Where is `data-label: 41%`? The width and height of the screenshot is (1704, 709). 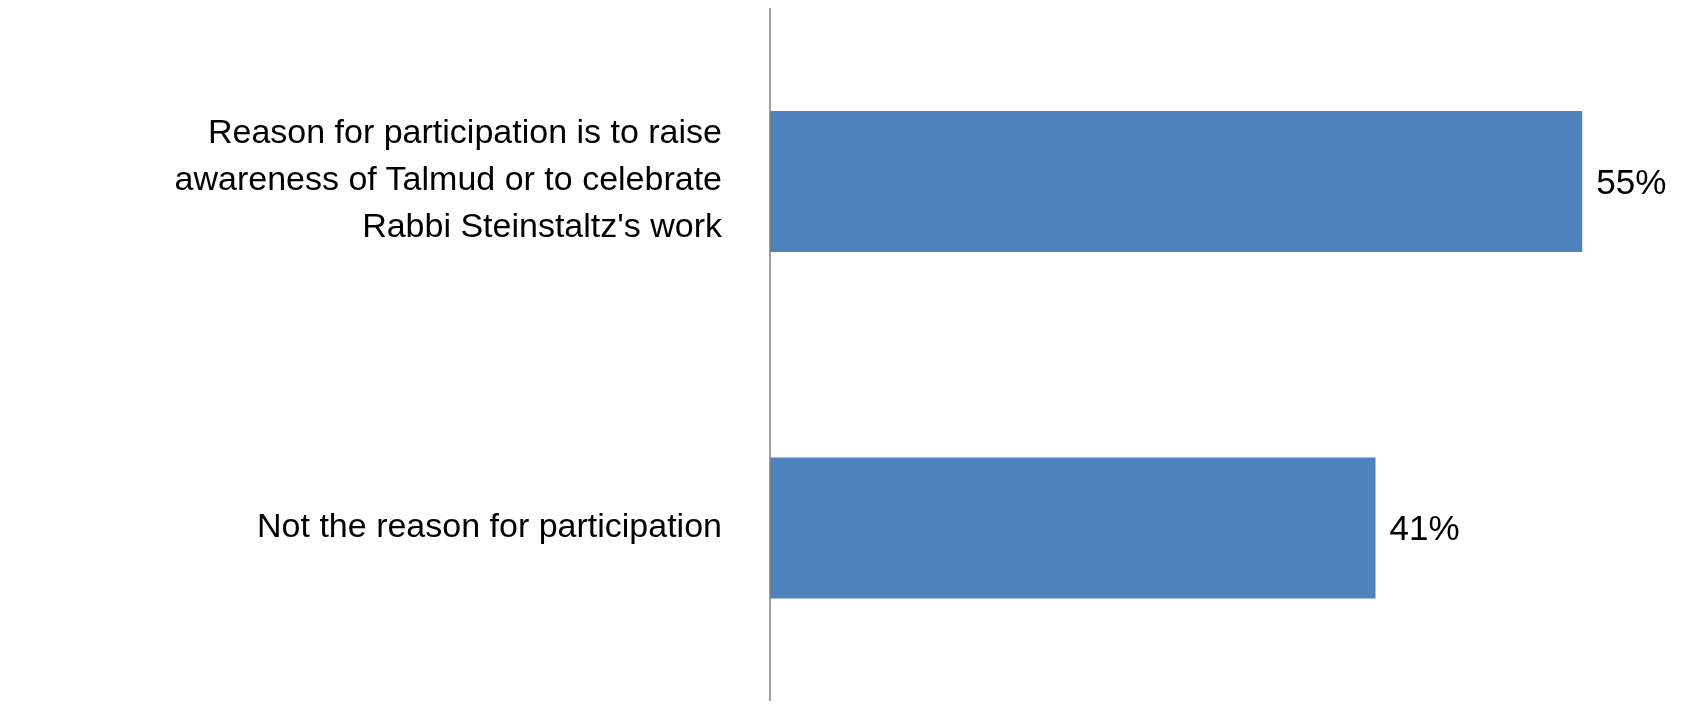
data-label: 41% is located at coordinates (1424, 528).